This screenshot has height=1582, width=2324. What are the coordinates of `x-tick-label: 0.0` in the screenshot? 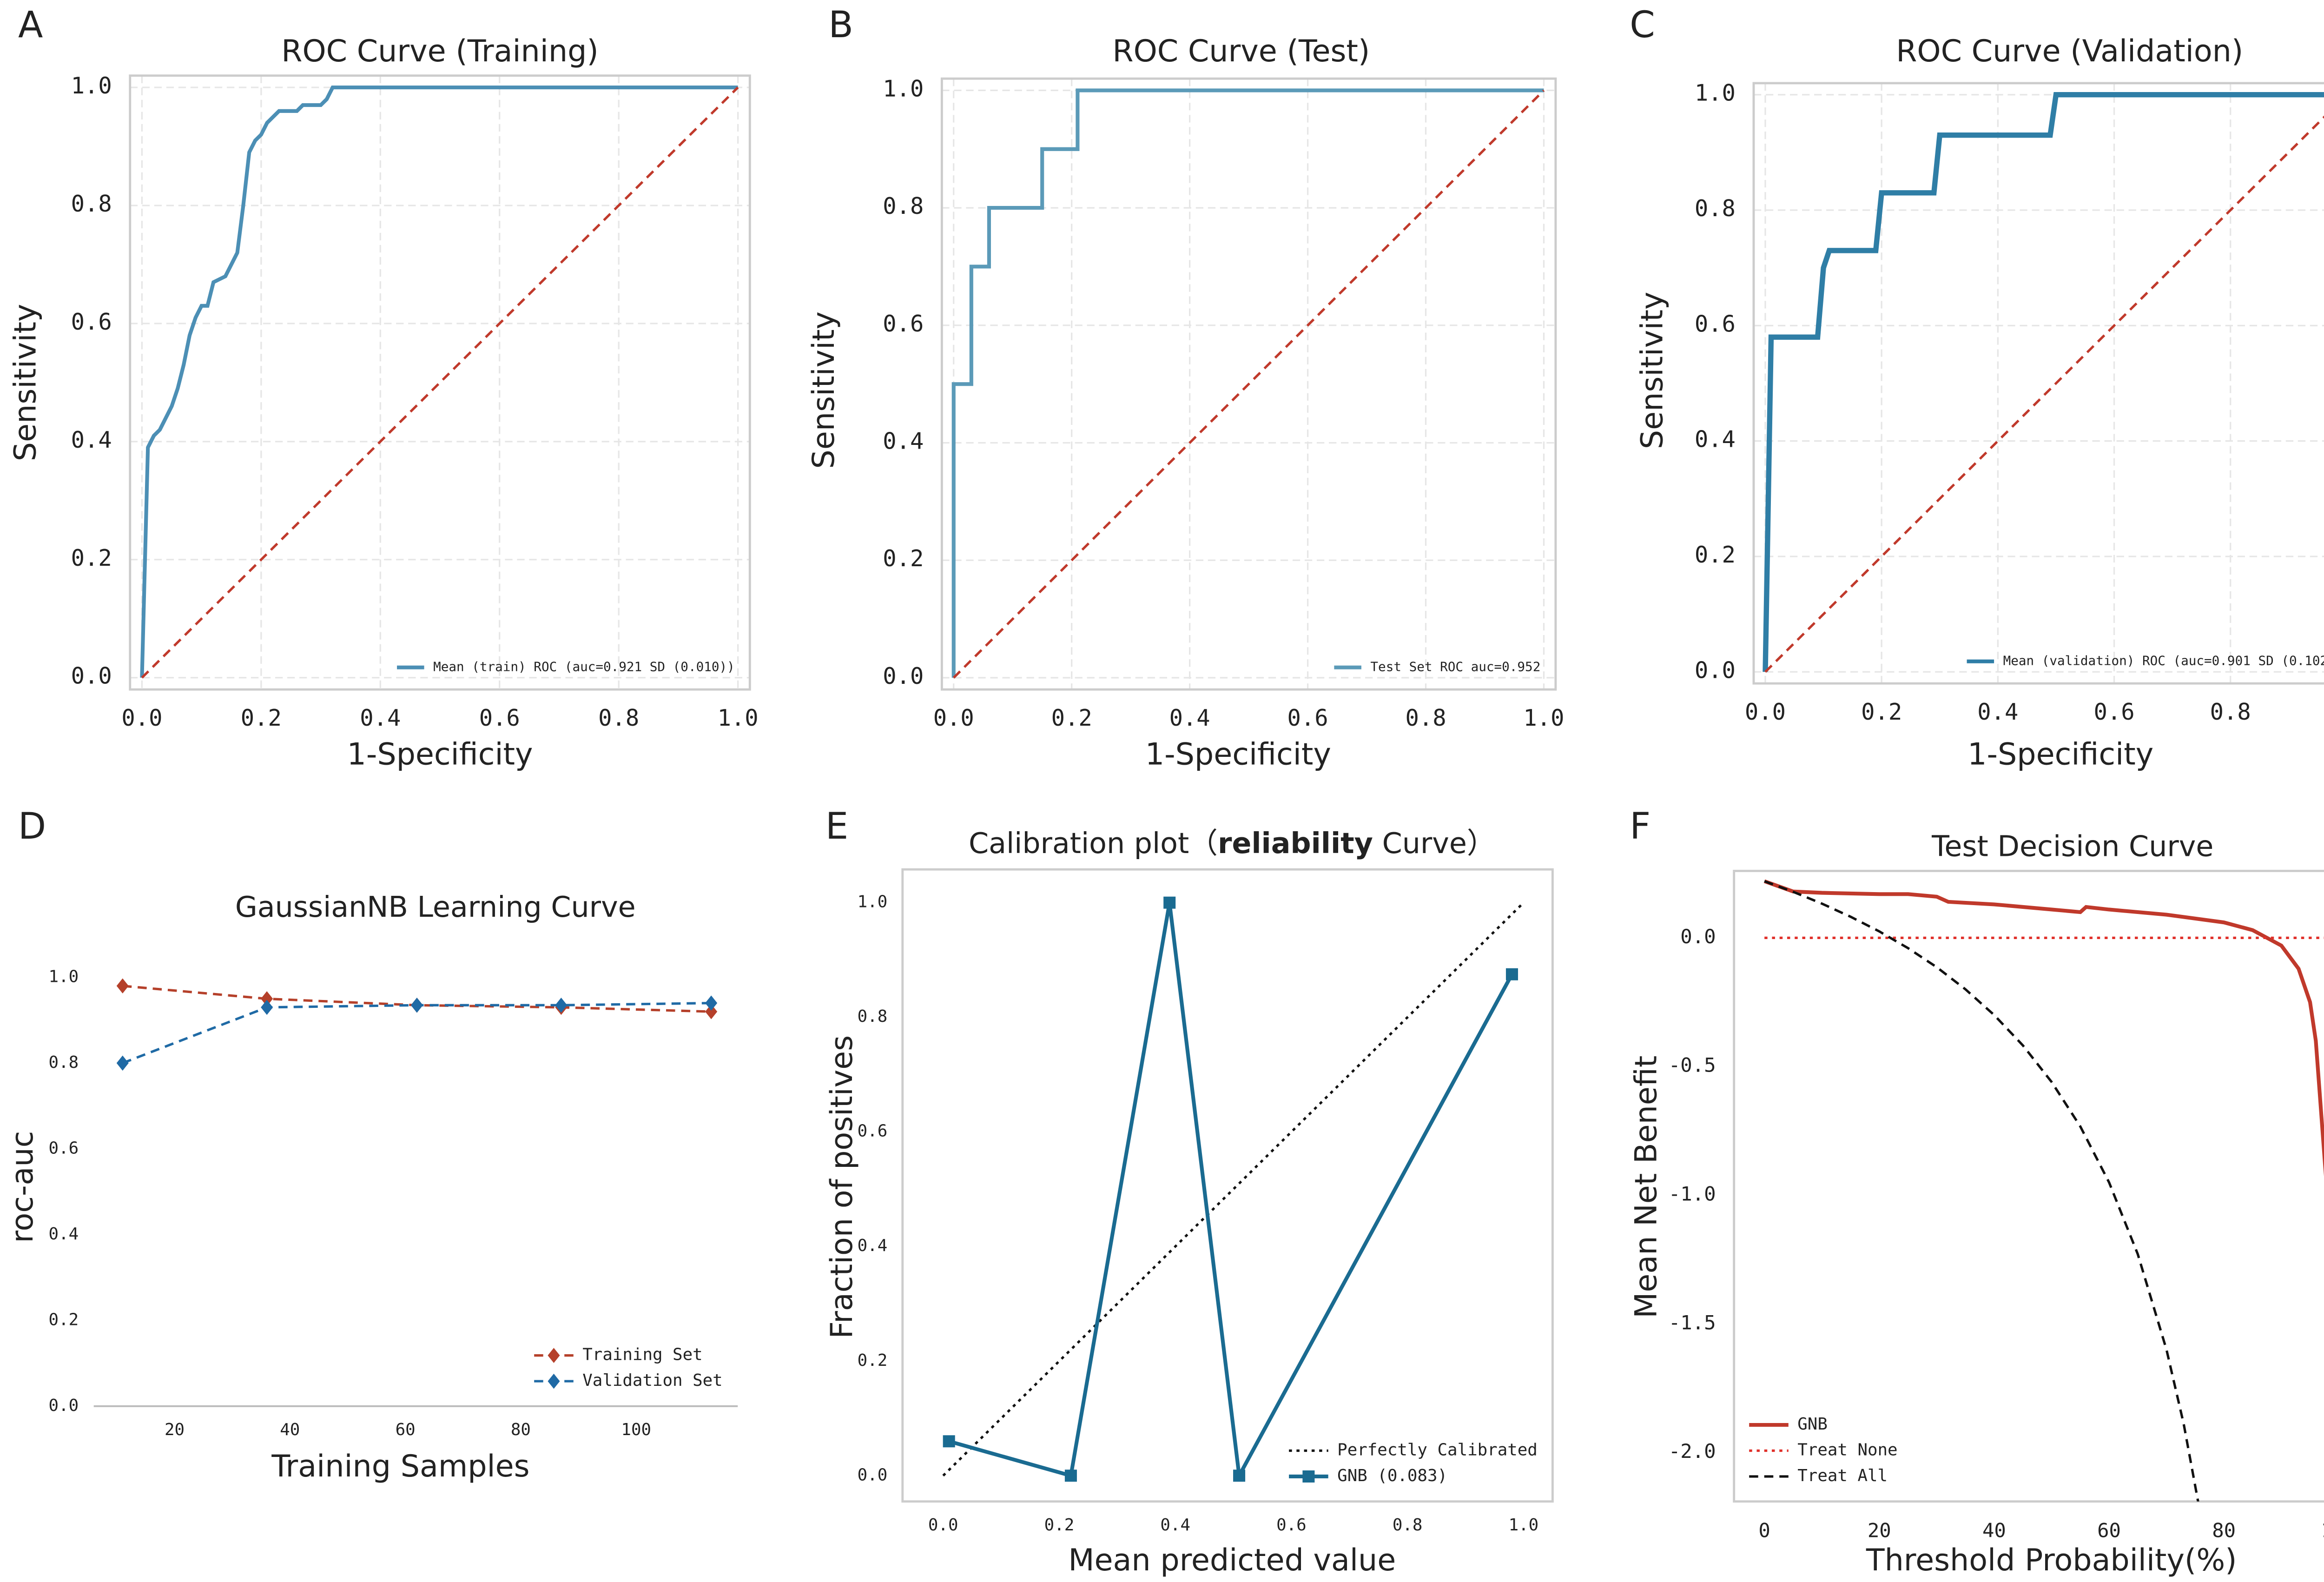 It's located at (943, 1525).